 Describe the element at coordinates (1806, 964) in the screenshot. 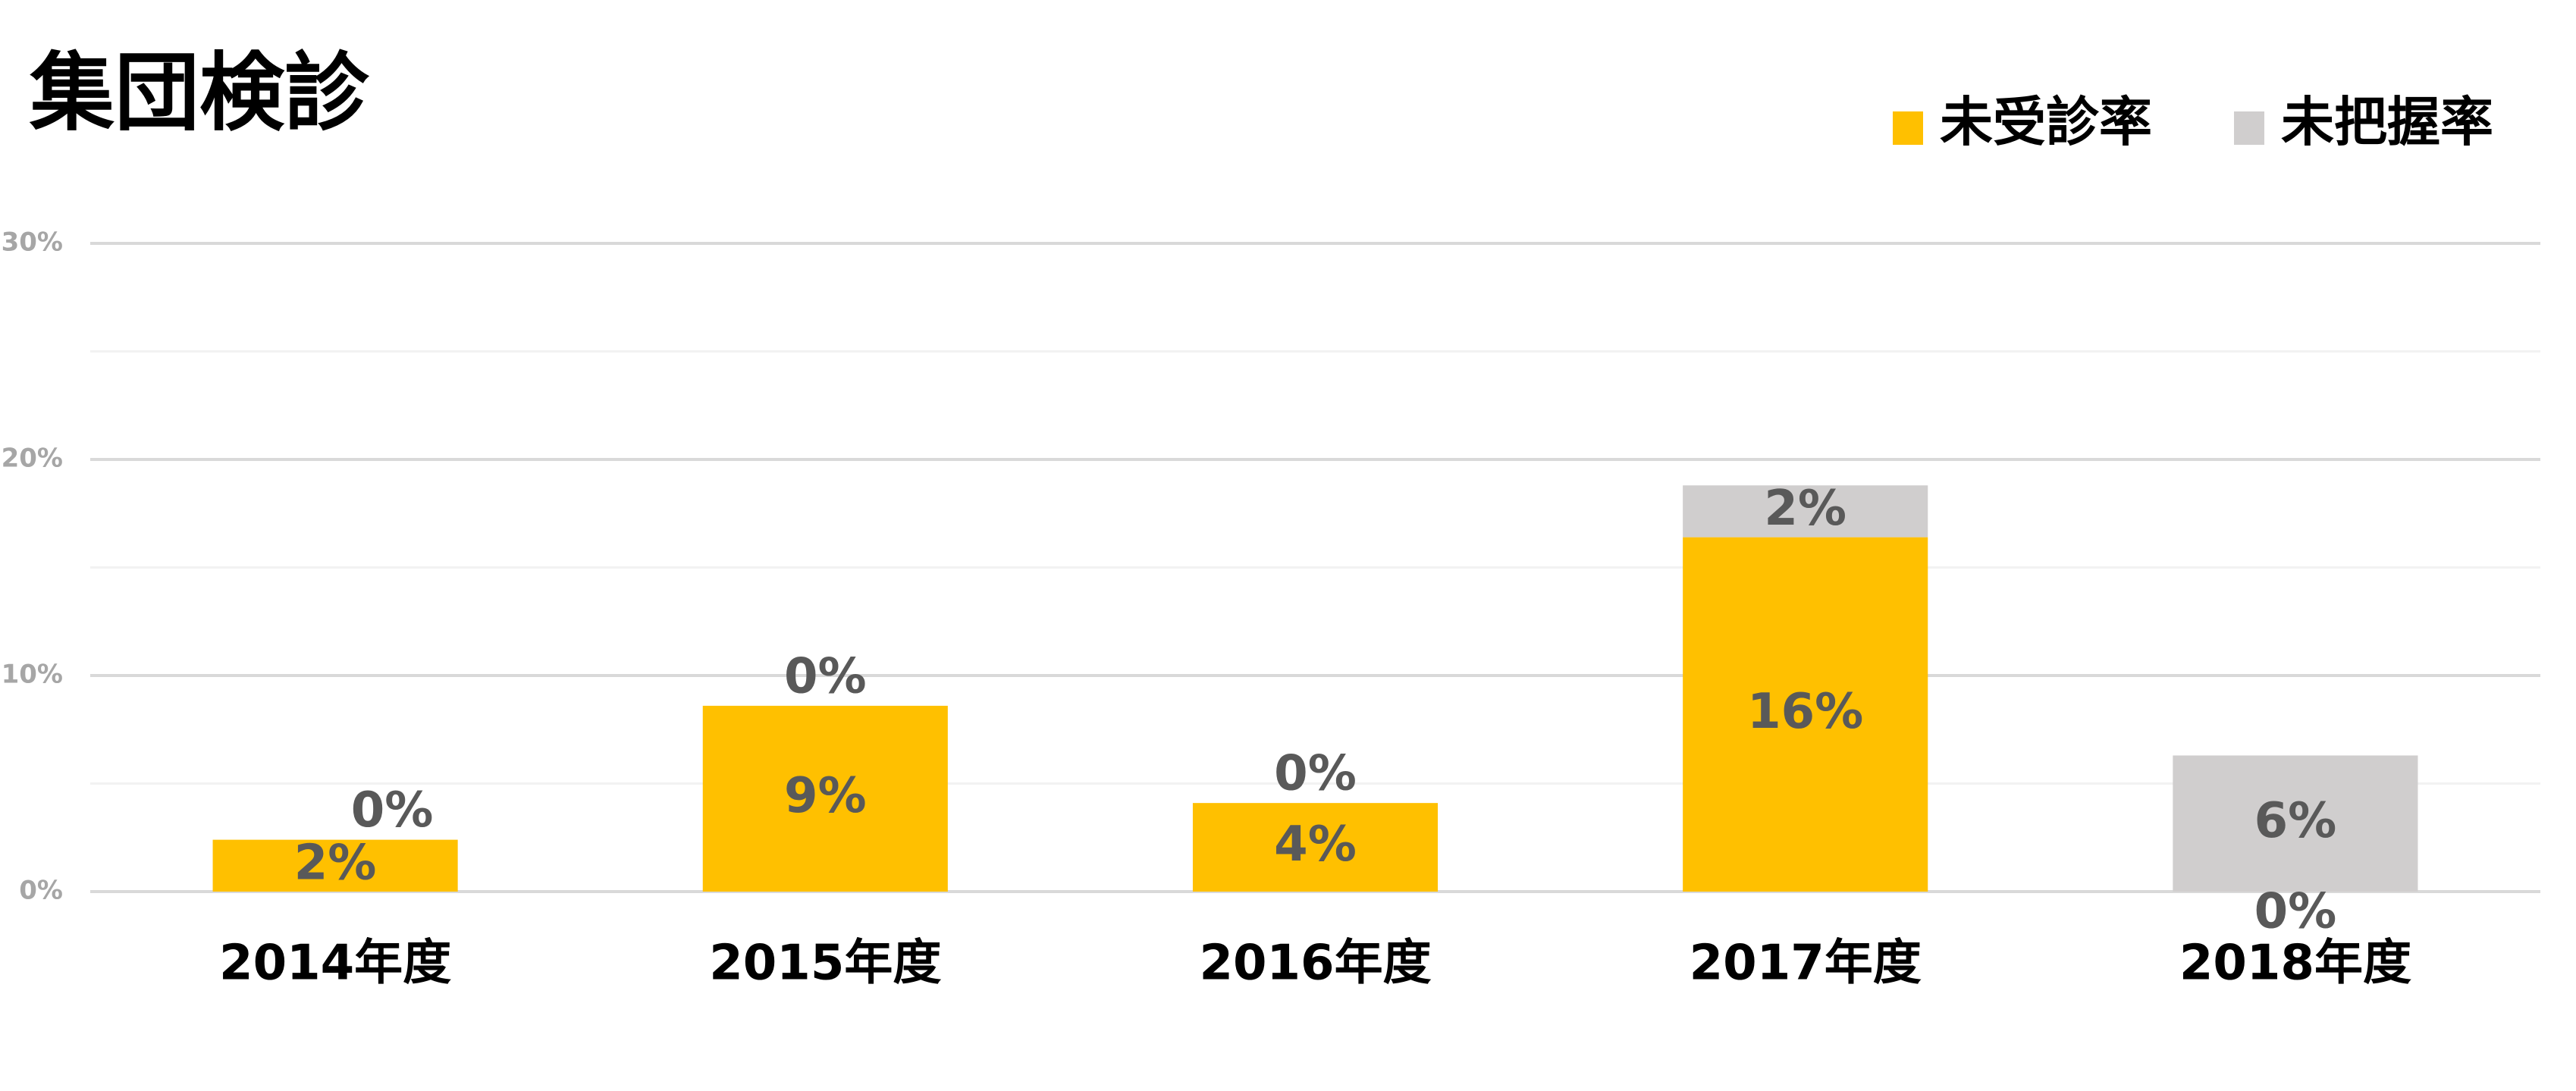

I see `x-tick-label: 2017年度` at that location.